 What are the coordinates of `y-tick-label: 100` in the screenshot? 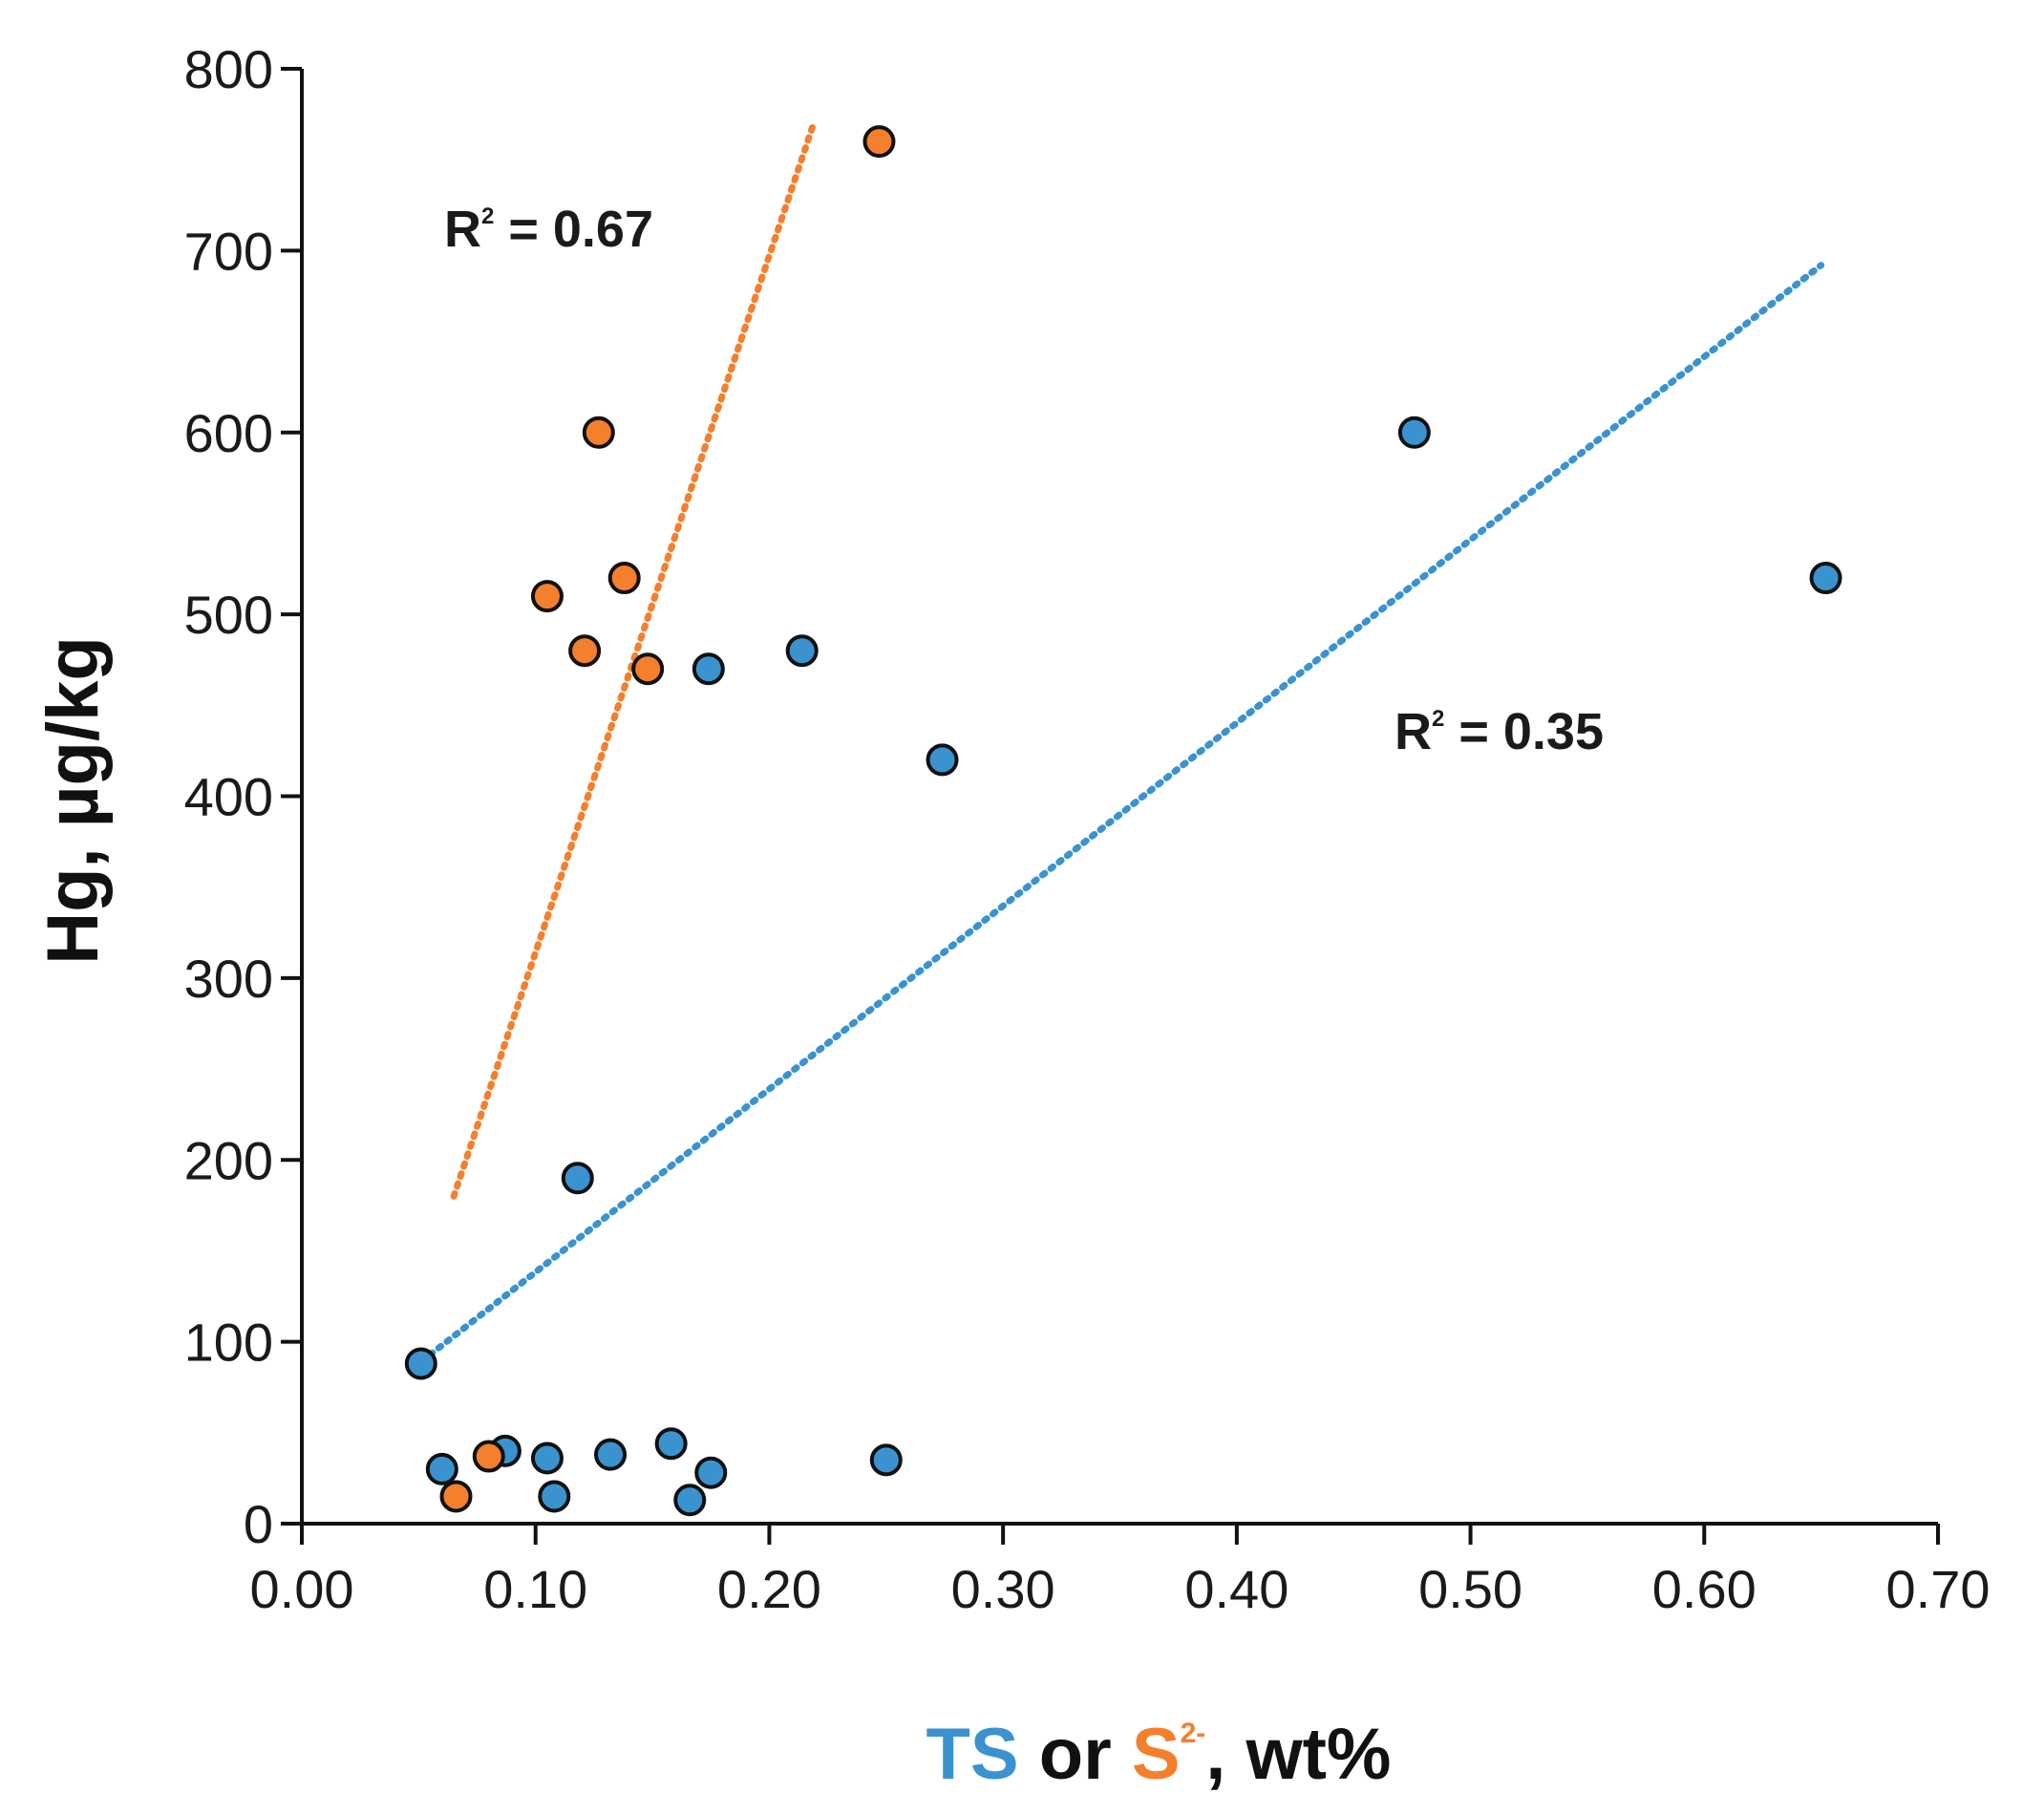 It's located at (228, 1343).